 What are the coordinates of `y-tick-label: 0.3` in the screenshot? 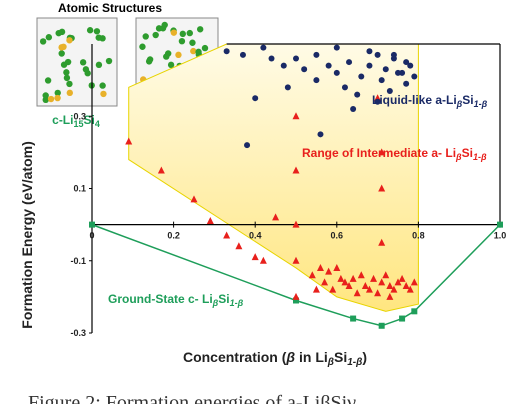 It's located at (79, 116).